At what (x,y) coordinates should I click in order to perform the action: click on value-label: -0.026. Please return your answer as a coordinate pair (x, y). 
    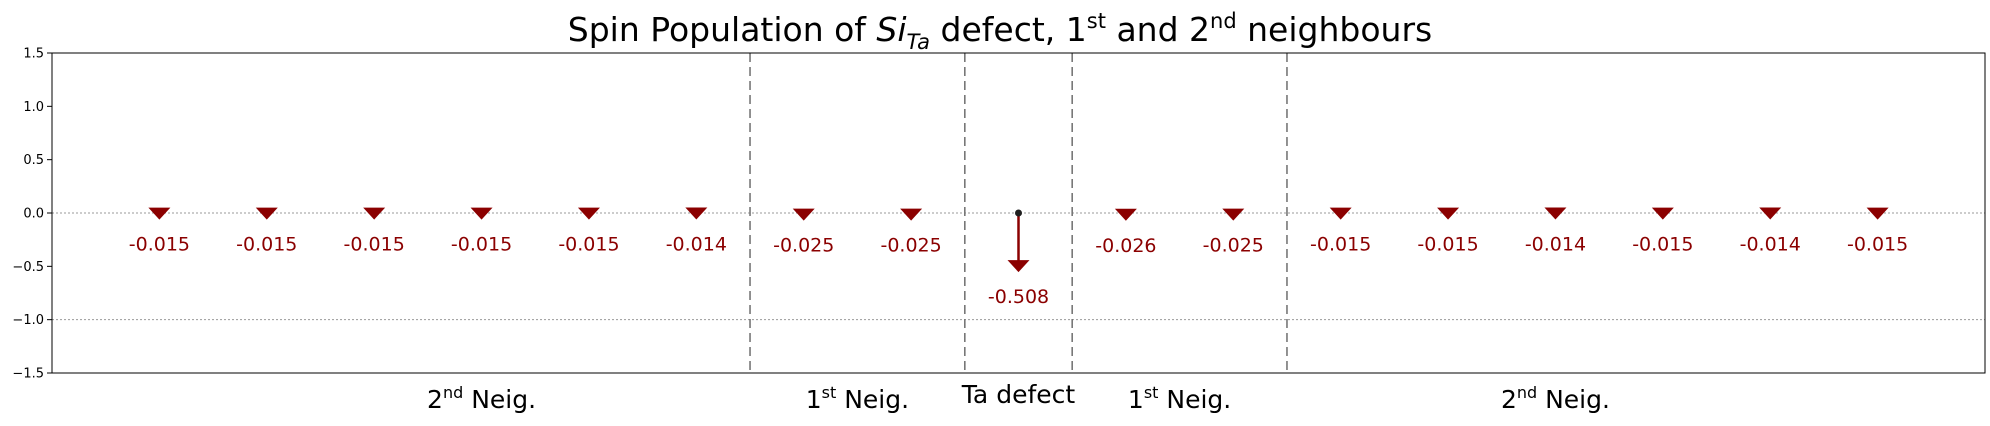
    Looking at the image, I should click on (1125, 246).